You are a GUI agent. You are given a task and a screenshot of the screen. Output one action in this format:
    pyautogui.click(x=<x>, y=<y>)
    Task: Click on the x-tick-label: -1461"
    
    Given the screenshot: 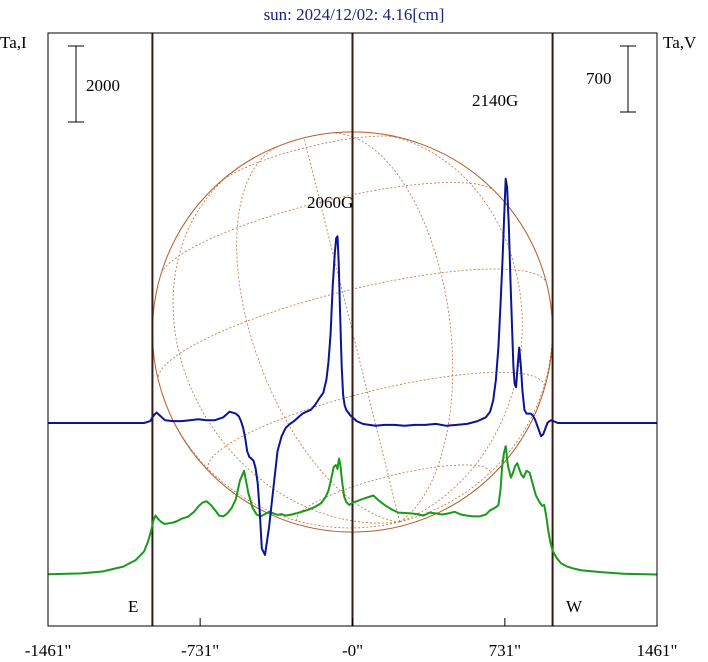 What is the action you would take?
    pyautogui.click(x=48, y=650)
    